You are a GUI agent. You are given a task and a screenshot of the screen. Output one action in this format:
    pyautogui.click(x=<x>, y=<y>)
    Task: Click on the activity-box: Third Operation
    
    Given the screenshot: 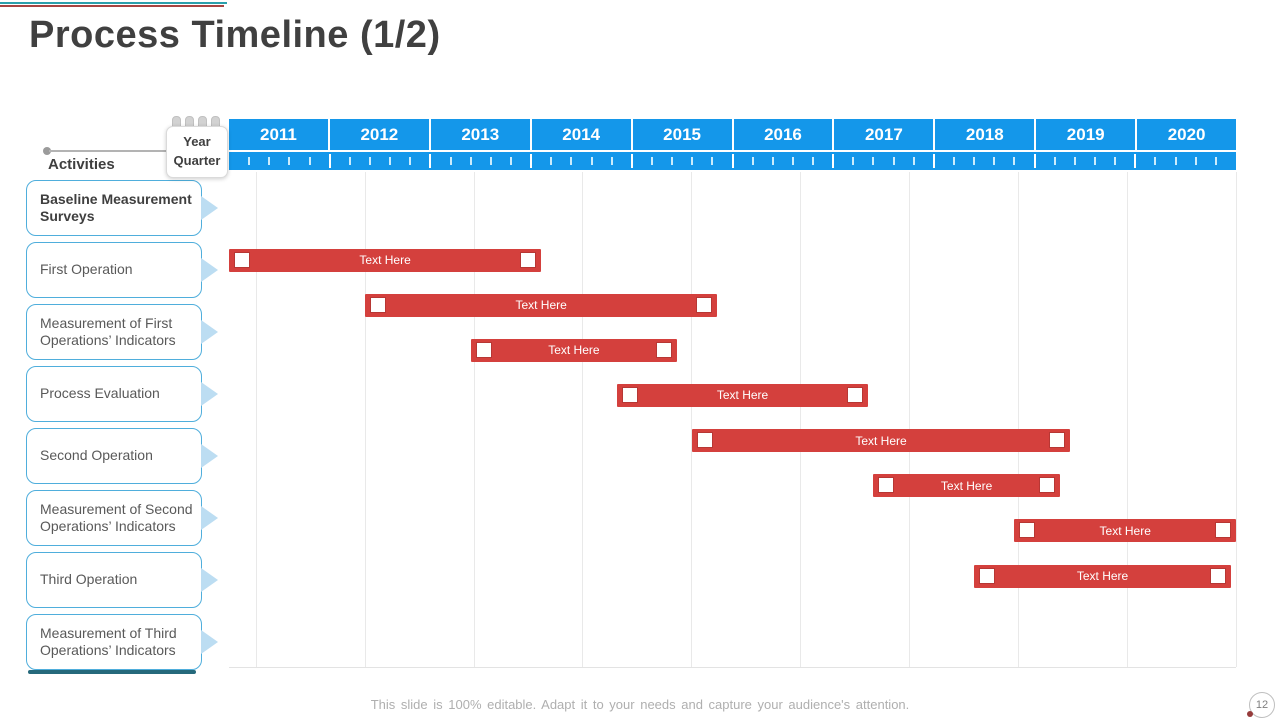 What is the action you would take?
    pyautogui.click(x=122, y=580)
    